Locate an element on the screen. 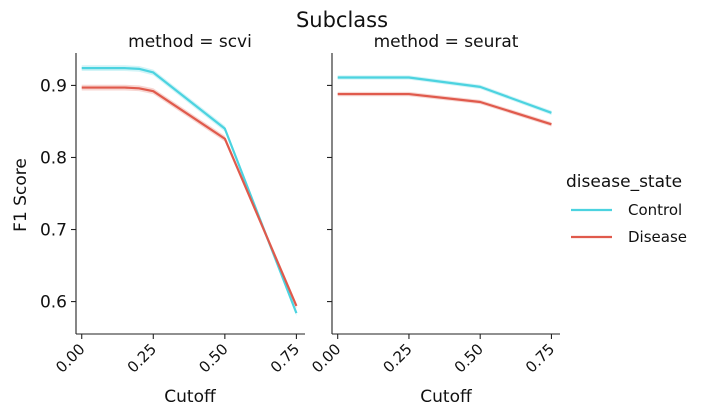  legend-label-control: Control is located at coordinates (655, 210).